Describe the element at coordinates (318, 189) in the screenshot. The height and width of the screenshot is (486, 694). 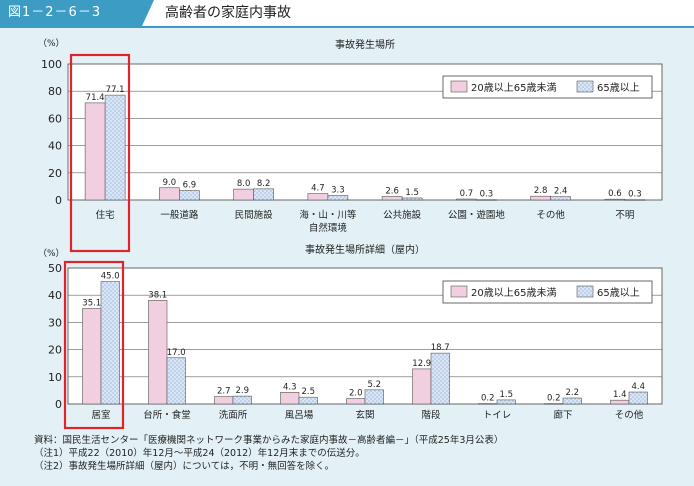
I see `data-label: 4.7` at that location.